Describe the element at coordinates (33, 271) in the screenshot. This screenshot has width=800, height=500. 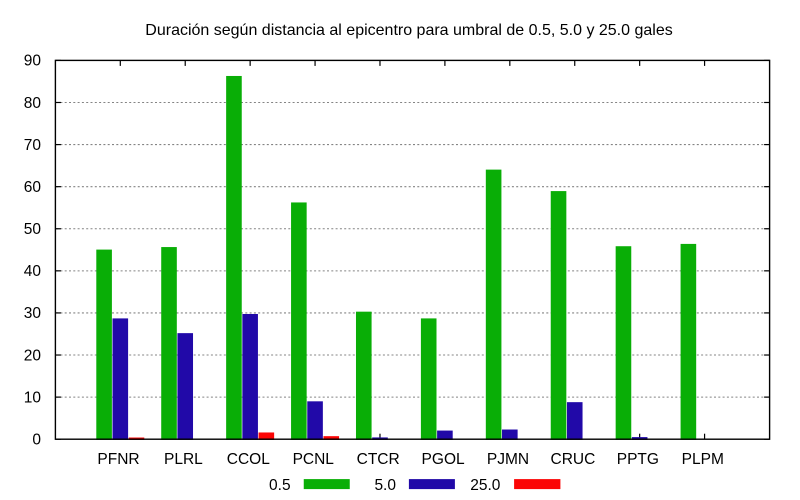
I see `svg-text: 40` at that location.